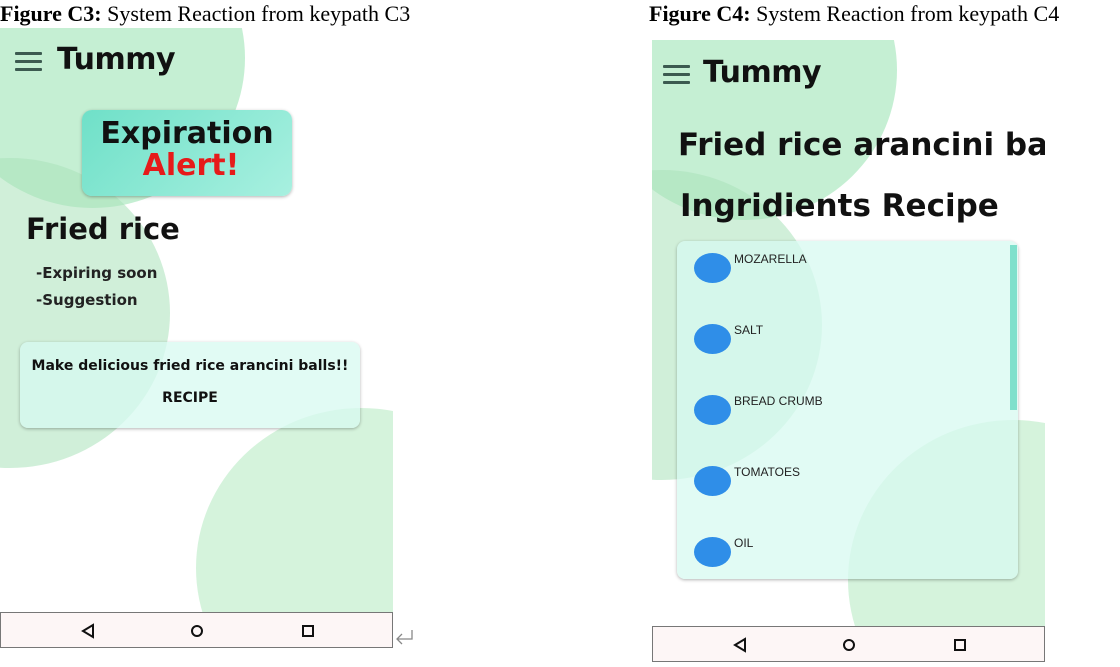 The width and height of the screenshot is (1120, 667). Describe the element at coordinates (191, 165) in the screenshot. I see `alert-word: Alert!` at that location.